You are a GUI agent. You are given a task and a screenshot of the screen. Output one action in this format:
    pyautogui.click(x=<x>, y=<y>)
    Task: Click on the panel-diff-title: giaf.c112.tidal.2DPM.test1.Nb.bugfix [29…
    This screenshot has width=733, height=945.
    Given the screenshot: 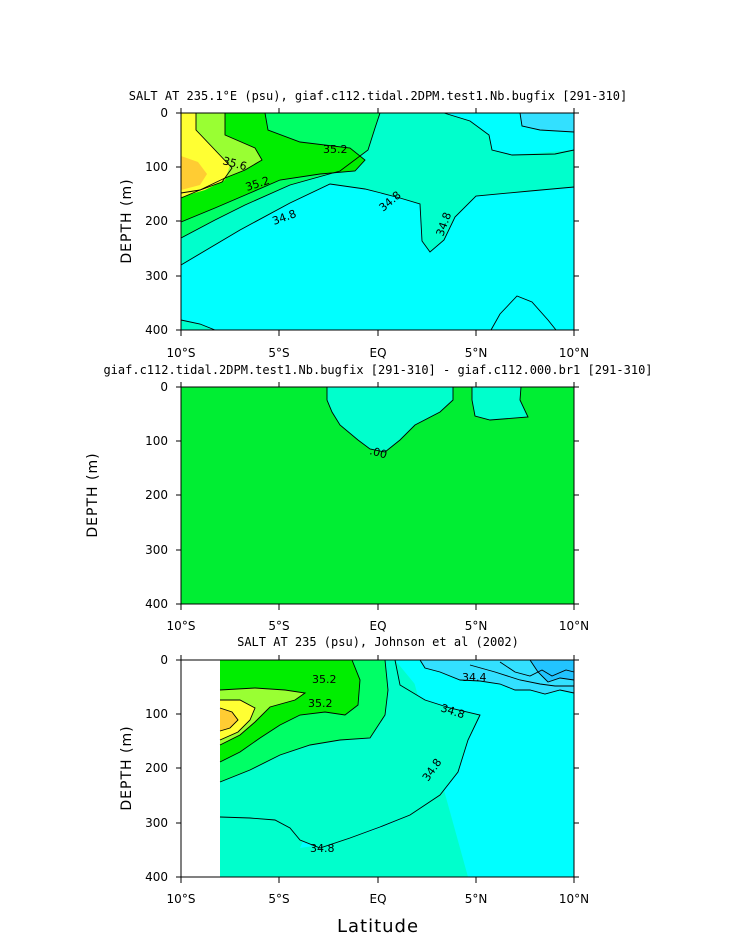 What is the action you would take?
    pyautogui.click(x=377, y=370)
    